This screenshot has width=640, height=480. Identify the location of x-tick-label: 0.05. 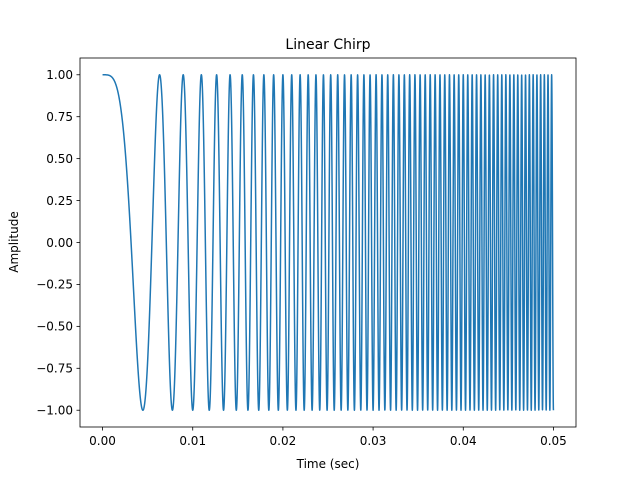
(553, 441).